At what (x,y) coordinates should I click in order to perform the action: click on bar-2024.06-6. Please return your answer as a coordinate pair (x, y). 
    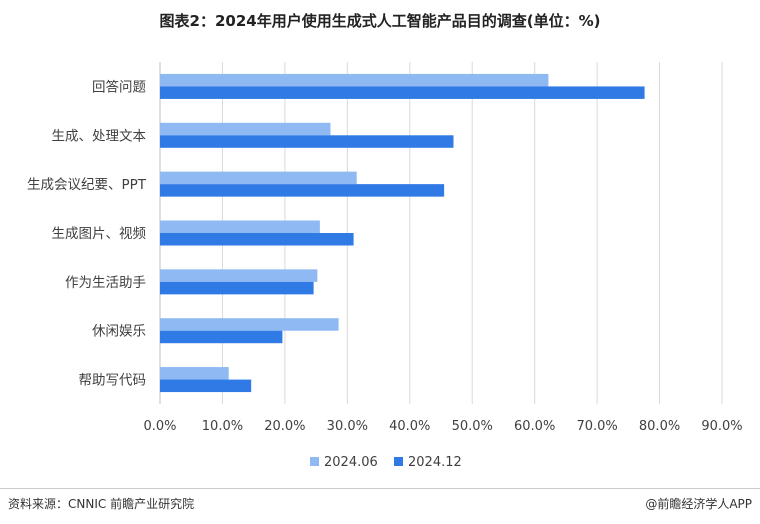
    Looking at the image, I should click on (194, 373).